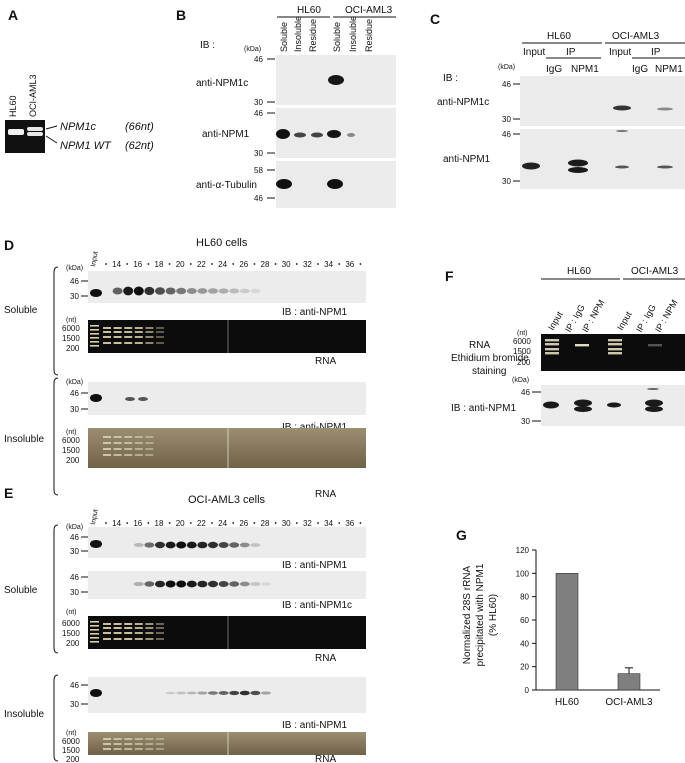 This screenshot has height=763, width=685. What do you see at coordinates (74, 281) in the screenshot?
I see `panel-d-kda-marker: 46` at bounding box center [74, 281].